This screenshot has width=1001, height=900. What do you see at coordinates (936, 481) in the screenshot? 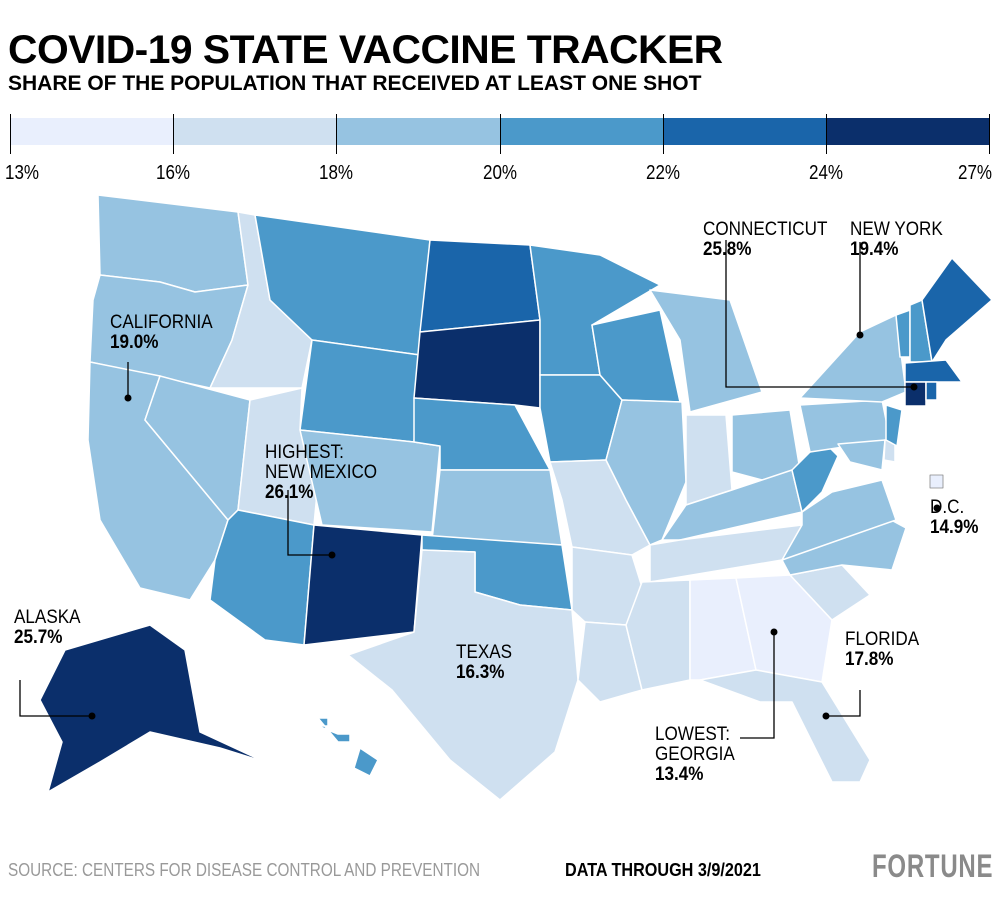
I see `dc-marker` at bounding box center [936, 481].